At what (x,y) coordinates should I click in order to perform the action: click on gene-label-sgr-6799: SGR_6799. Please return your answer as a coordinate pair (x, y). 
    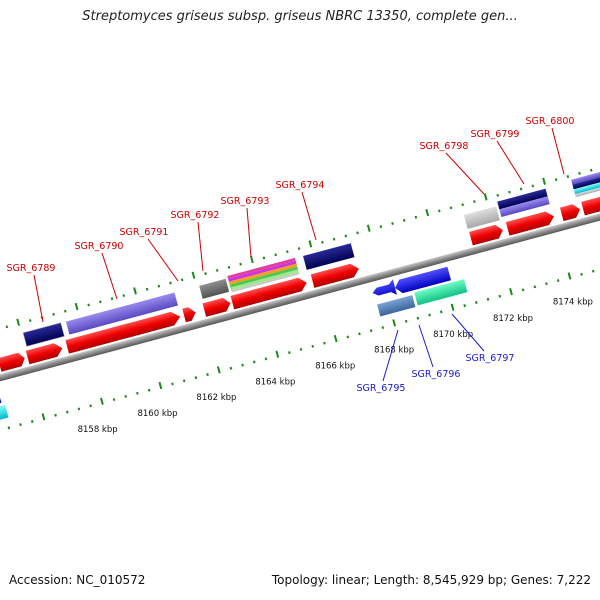
    Looking at the image, I should click on (495, 134).